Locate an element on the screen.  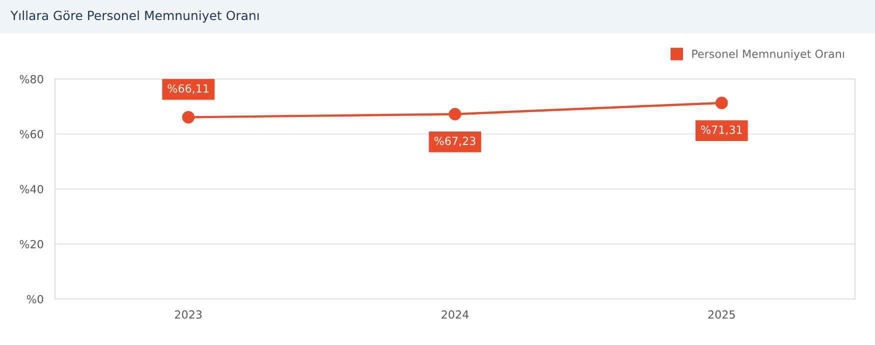
y-tick-label: %20 is located at coordinates (32, 244).